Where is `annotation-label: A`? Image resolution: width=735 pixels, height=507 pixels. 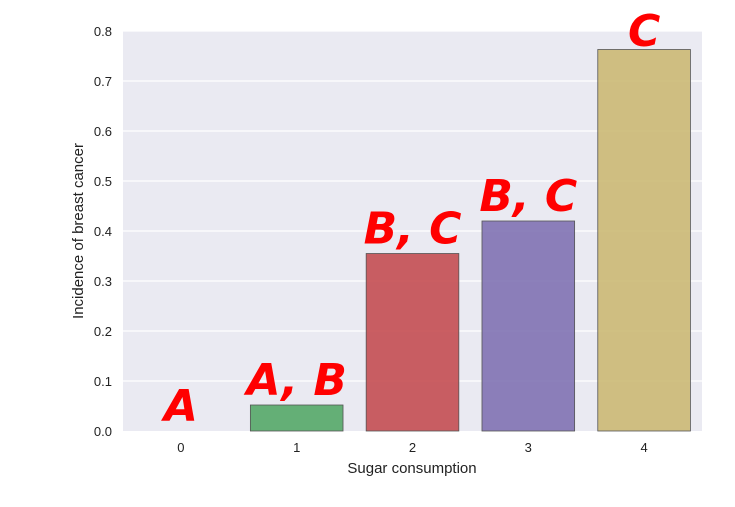
annotation-label: A is located at coordinates (179, 406).